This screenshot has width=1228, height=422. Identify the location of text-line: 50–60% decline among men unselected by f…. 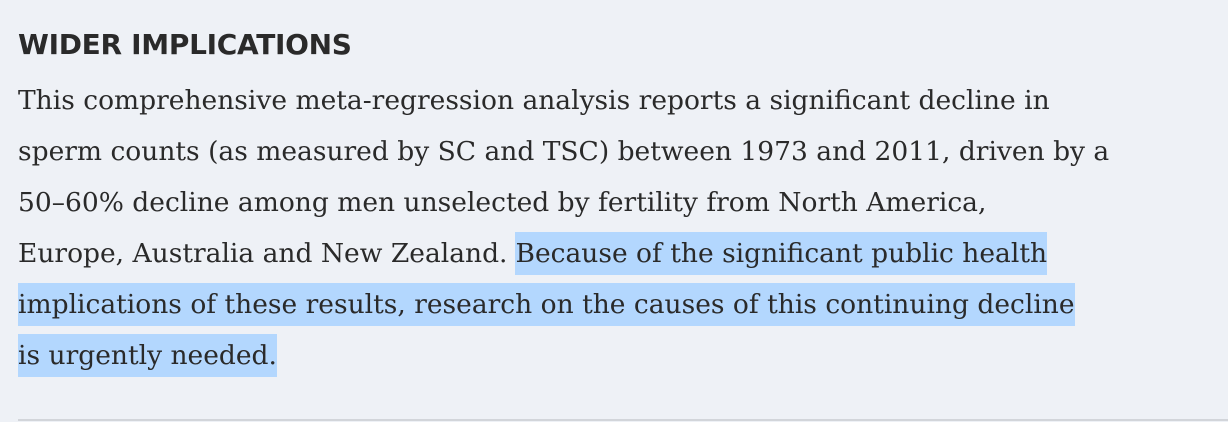
(563, 202).